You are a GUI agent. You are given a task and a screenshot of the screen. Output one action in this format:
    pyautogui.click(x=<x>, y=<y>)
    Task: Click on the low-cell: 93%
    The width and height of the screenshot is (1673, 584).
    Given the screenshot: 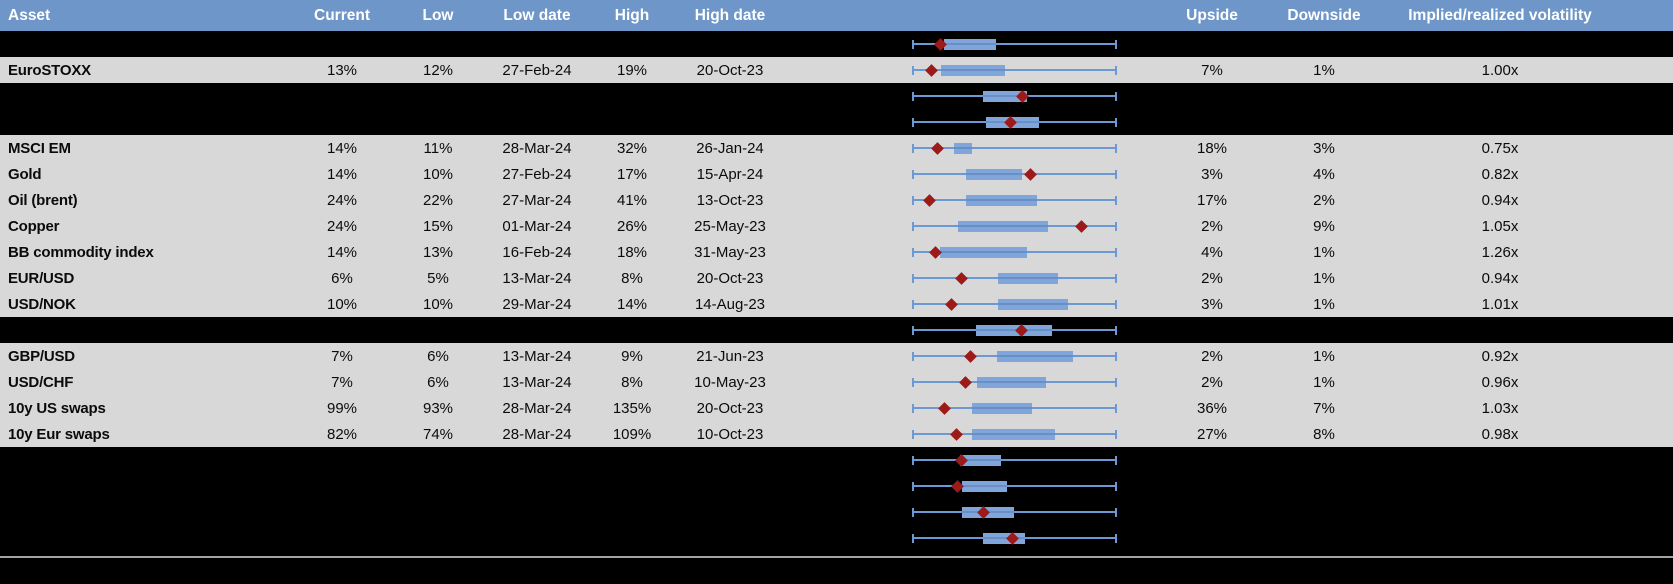 What is the action you would take?
    pyautogui.click(x=438, y=408)
    